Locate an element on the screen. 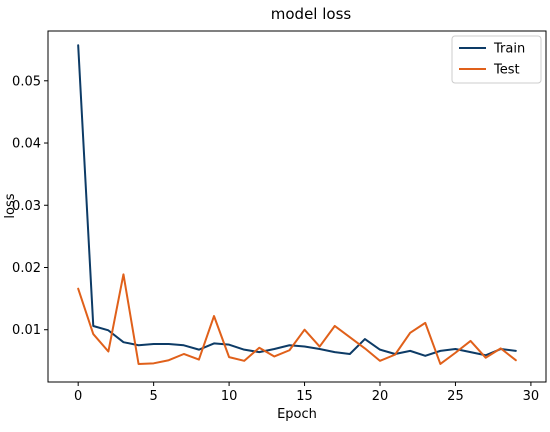 This screenshot has height=432, width=550. x-tick-label: 30 is located at coordinates (531, 396).